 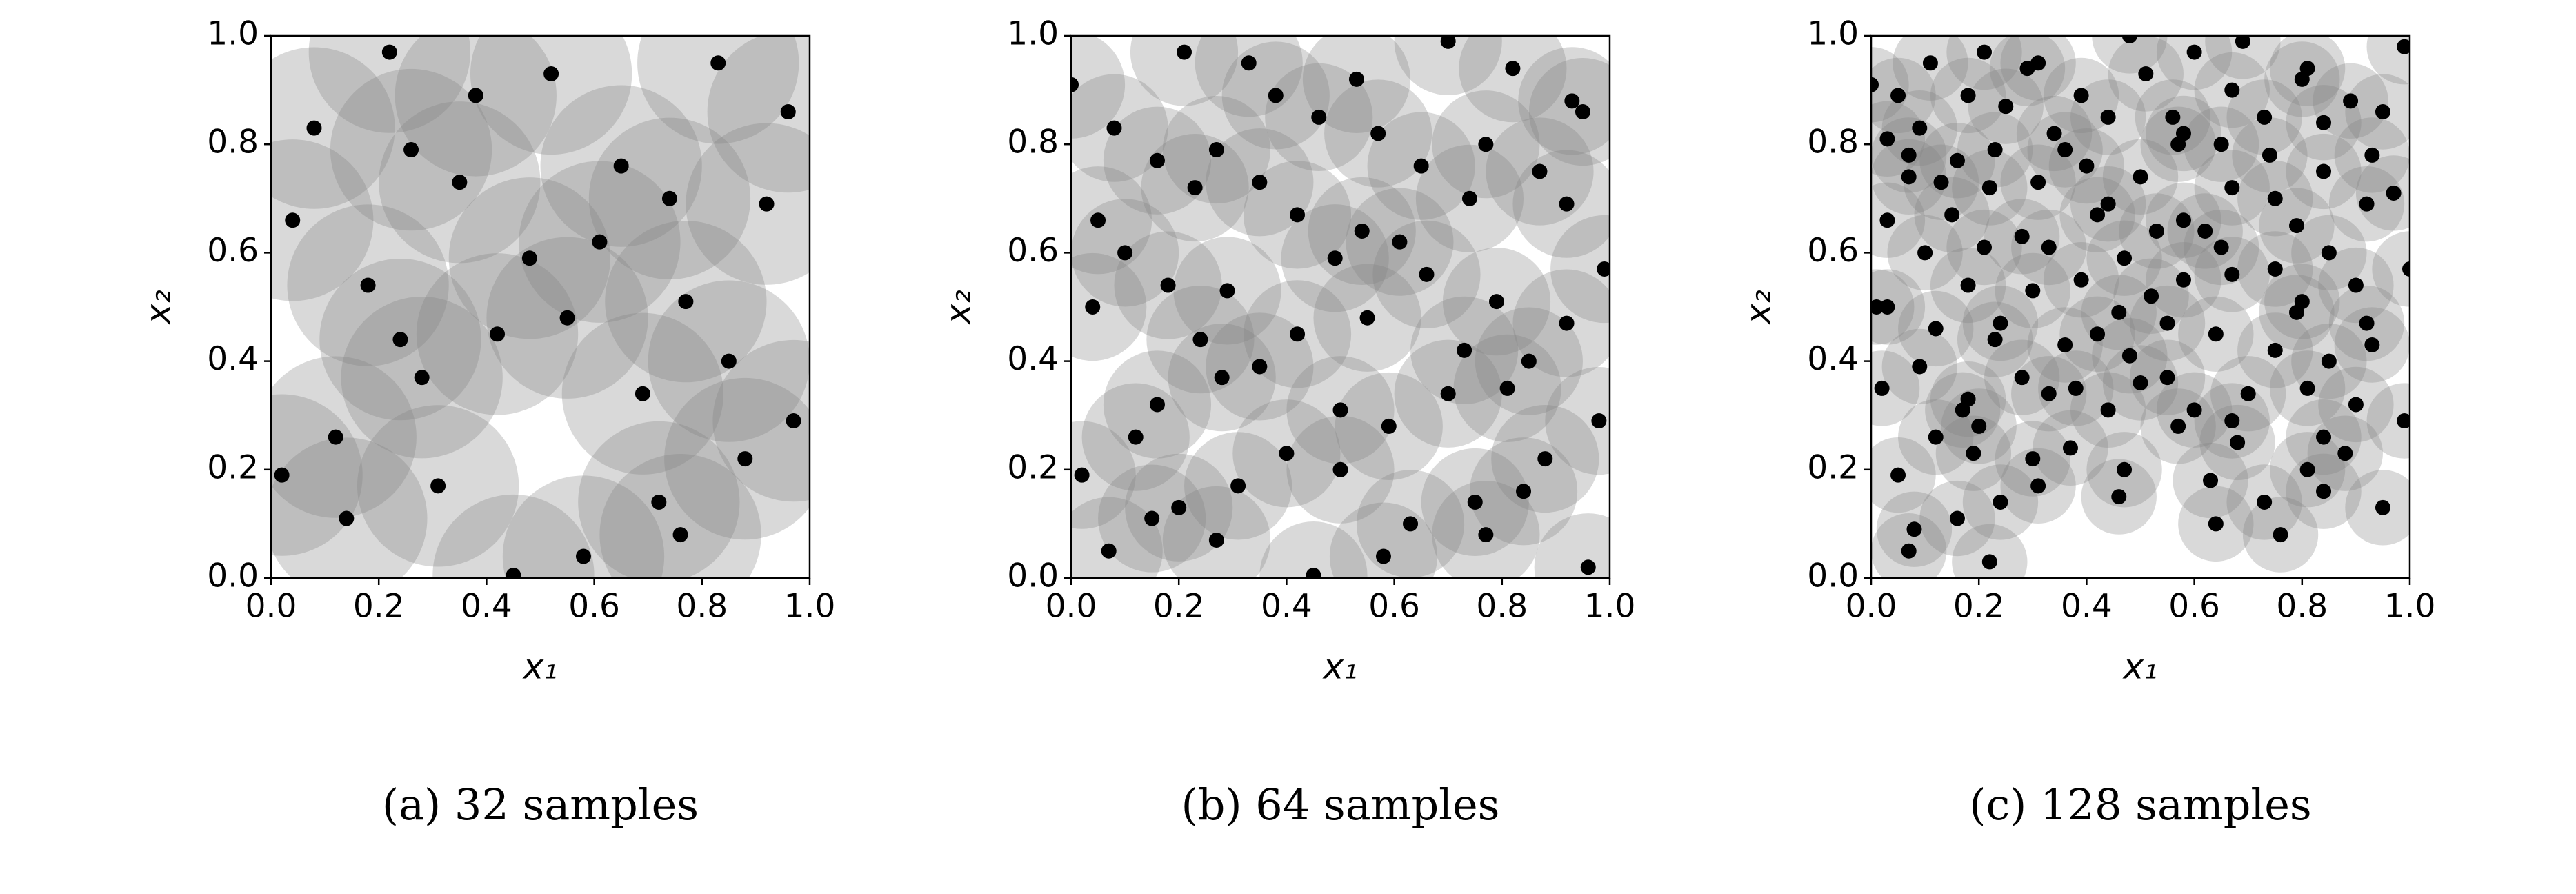 What do you see at coordinates (233, 467) in the screenshot?
I see `y-tick-label: 0.2` at bounding box center [233, 467].